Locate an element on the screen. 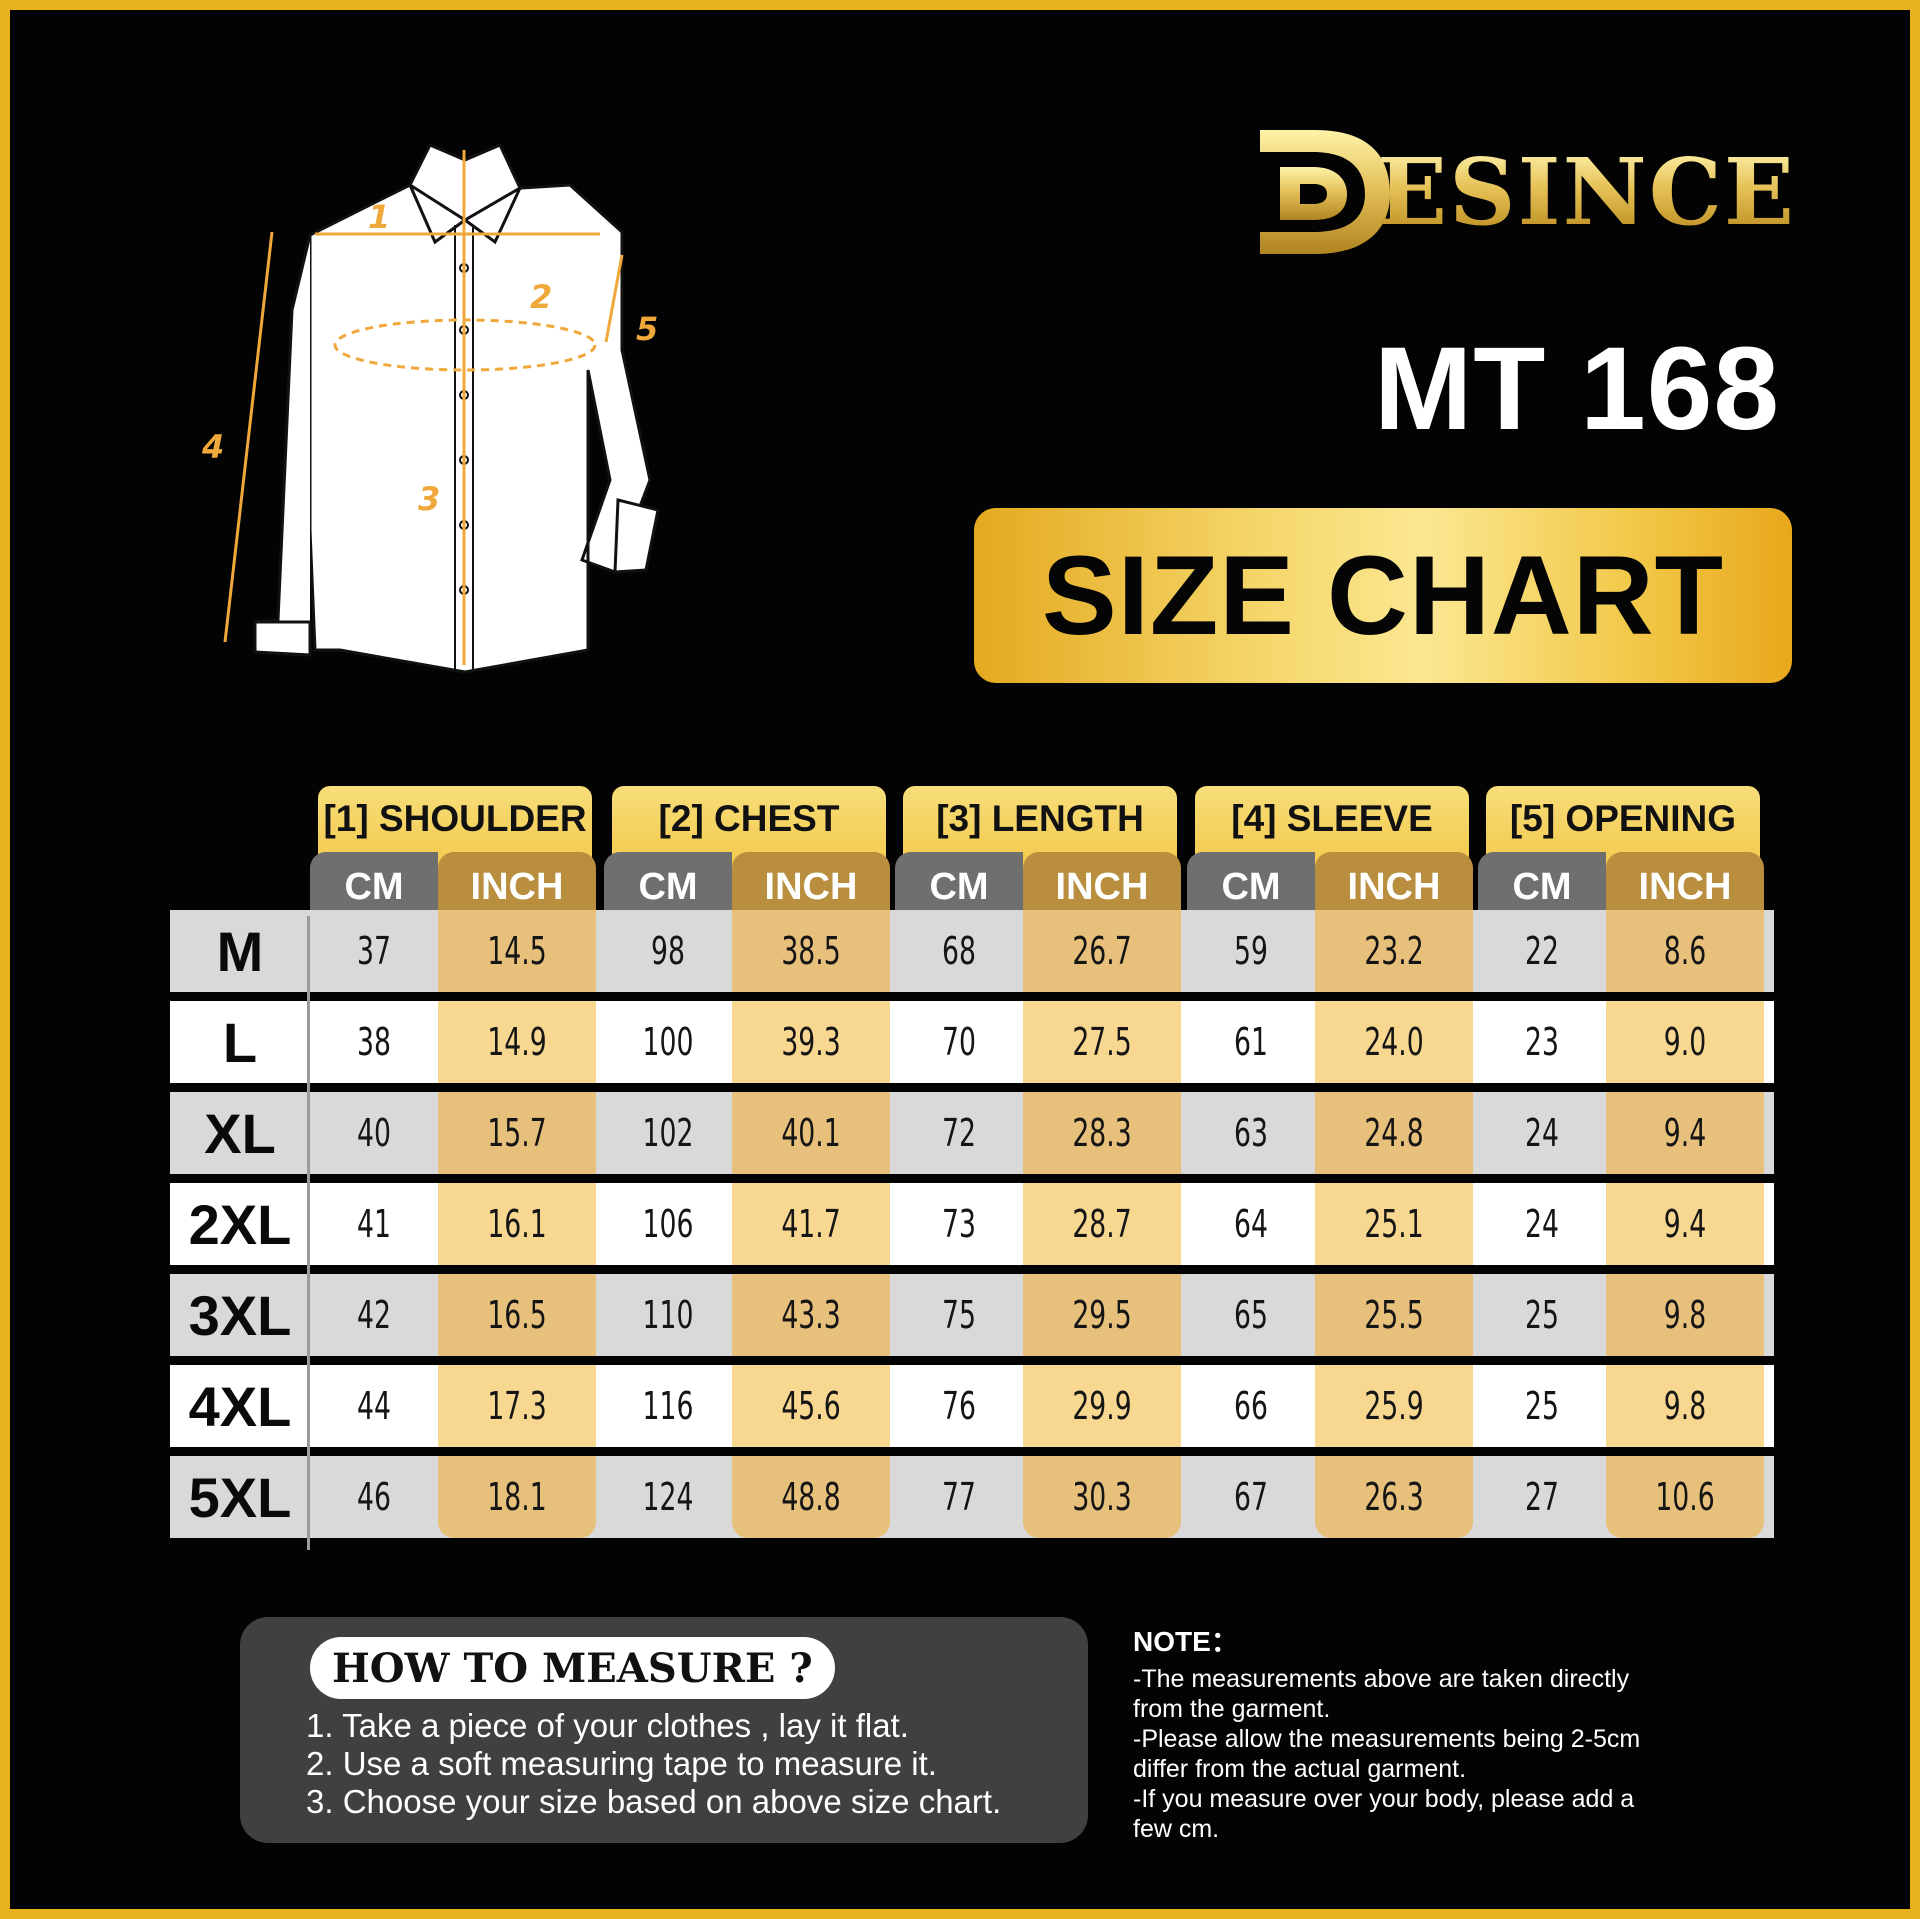  inch-value: 24.8 is located at coordinates (1394, 1133).